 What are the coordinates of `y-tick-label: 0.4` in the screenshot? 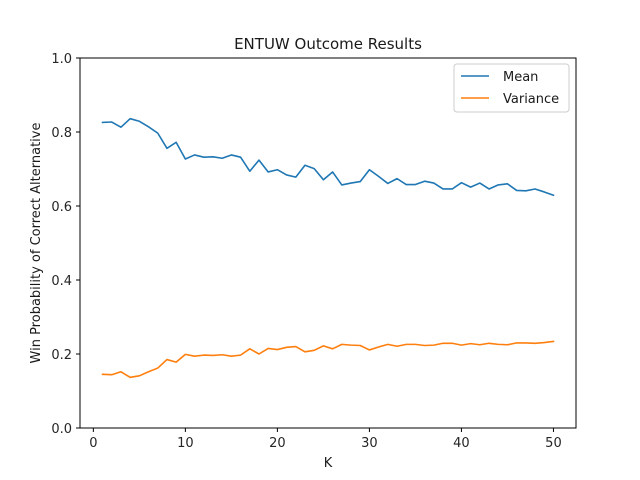 It's located at (61, 281).